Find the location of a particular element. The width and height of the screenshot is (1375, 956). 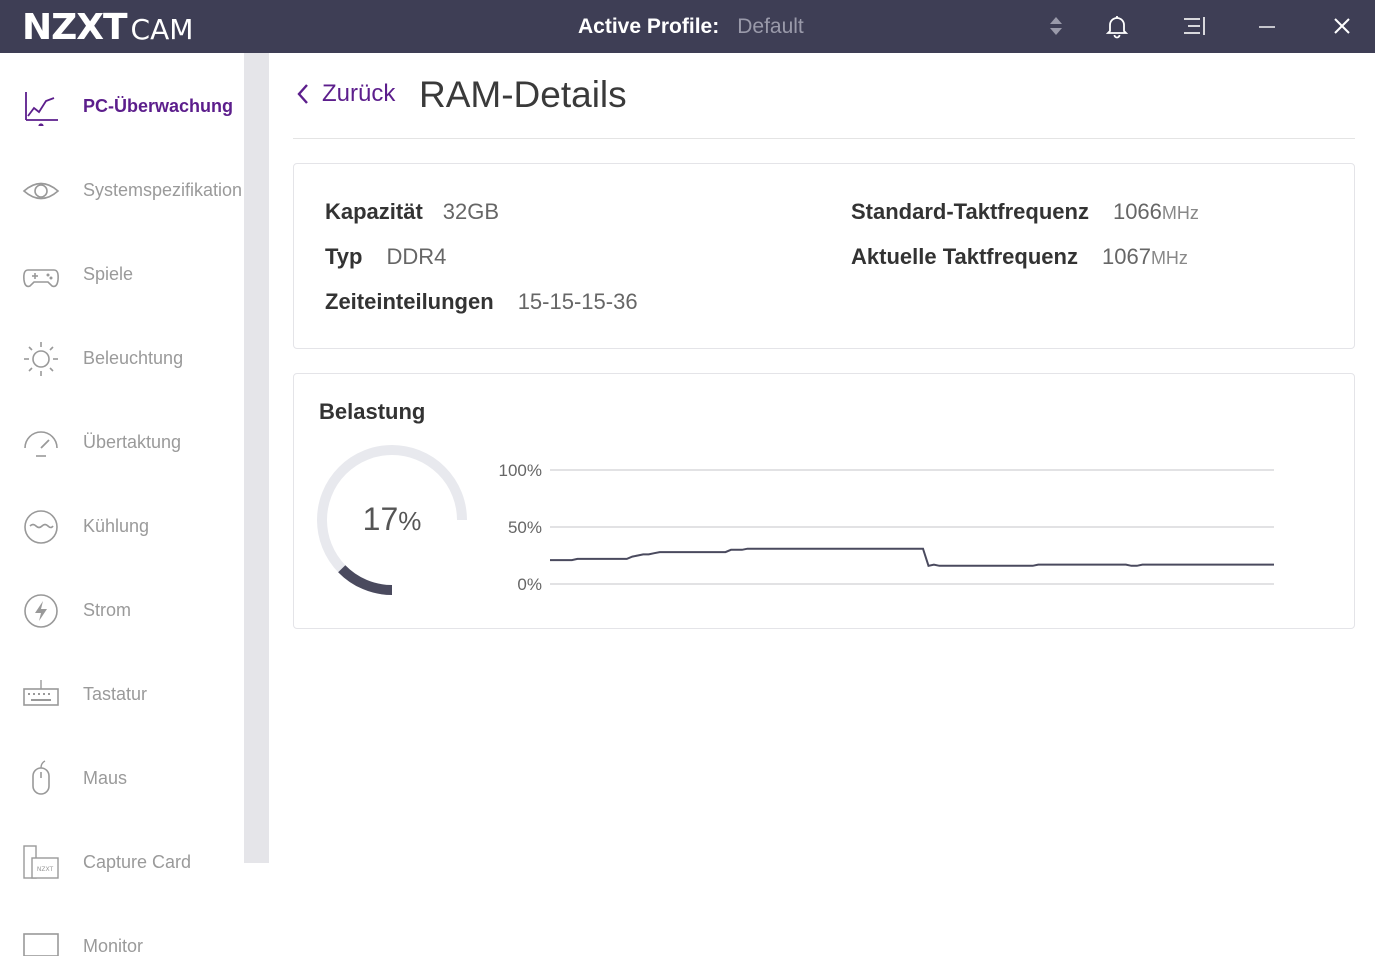

back-button: Zurück is located at coordinates (345, 94).